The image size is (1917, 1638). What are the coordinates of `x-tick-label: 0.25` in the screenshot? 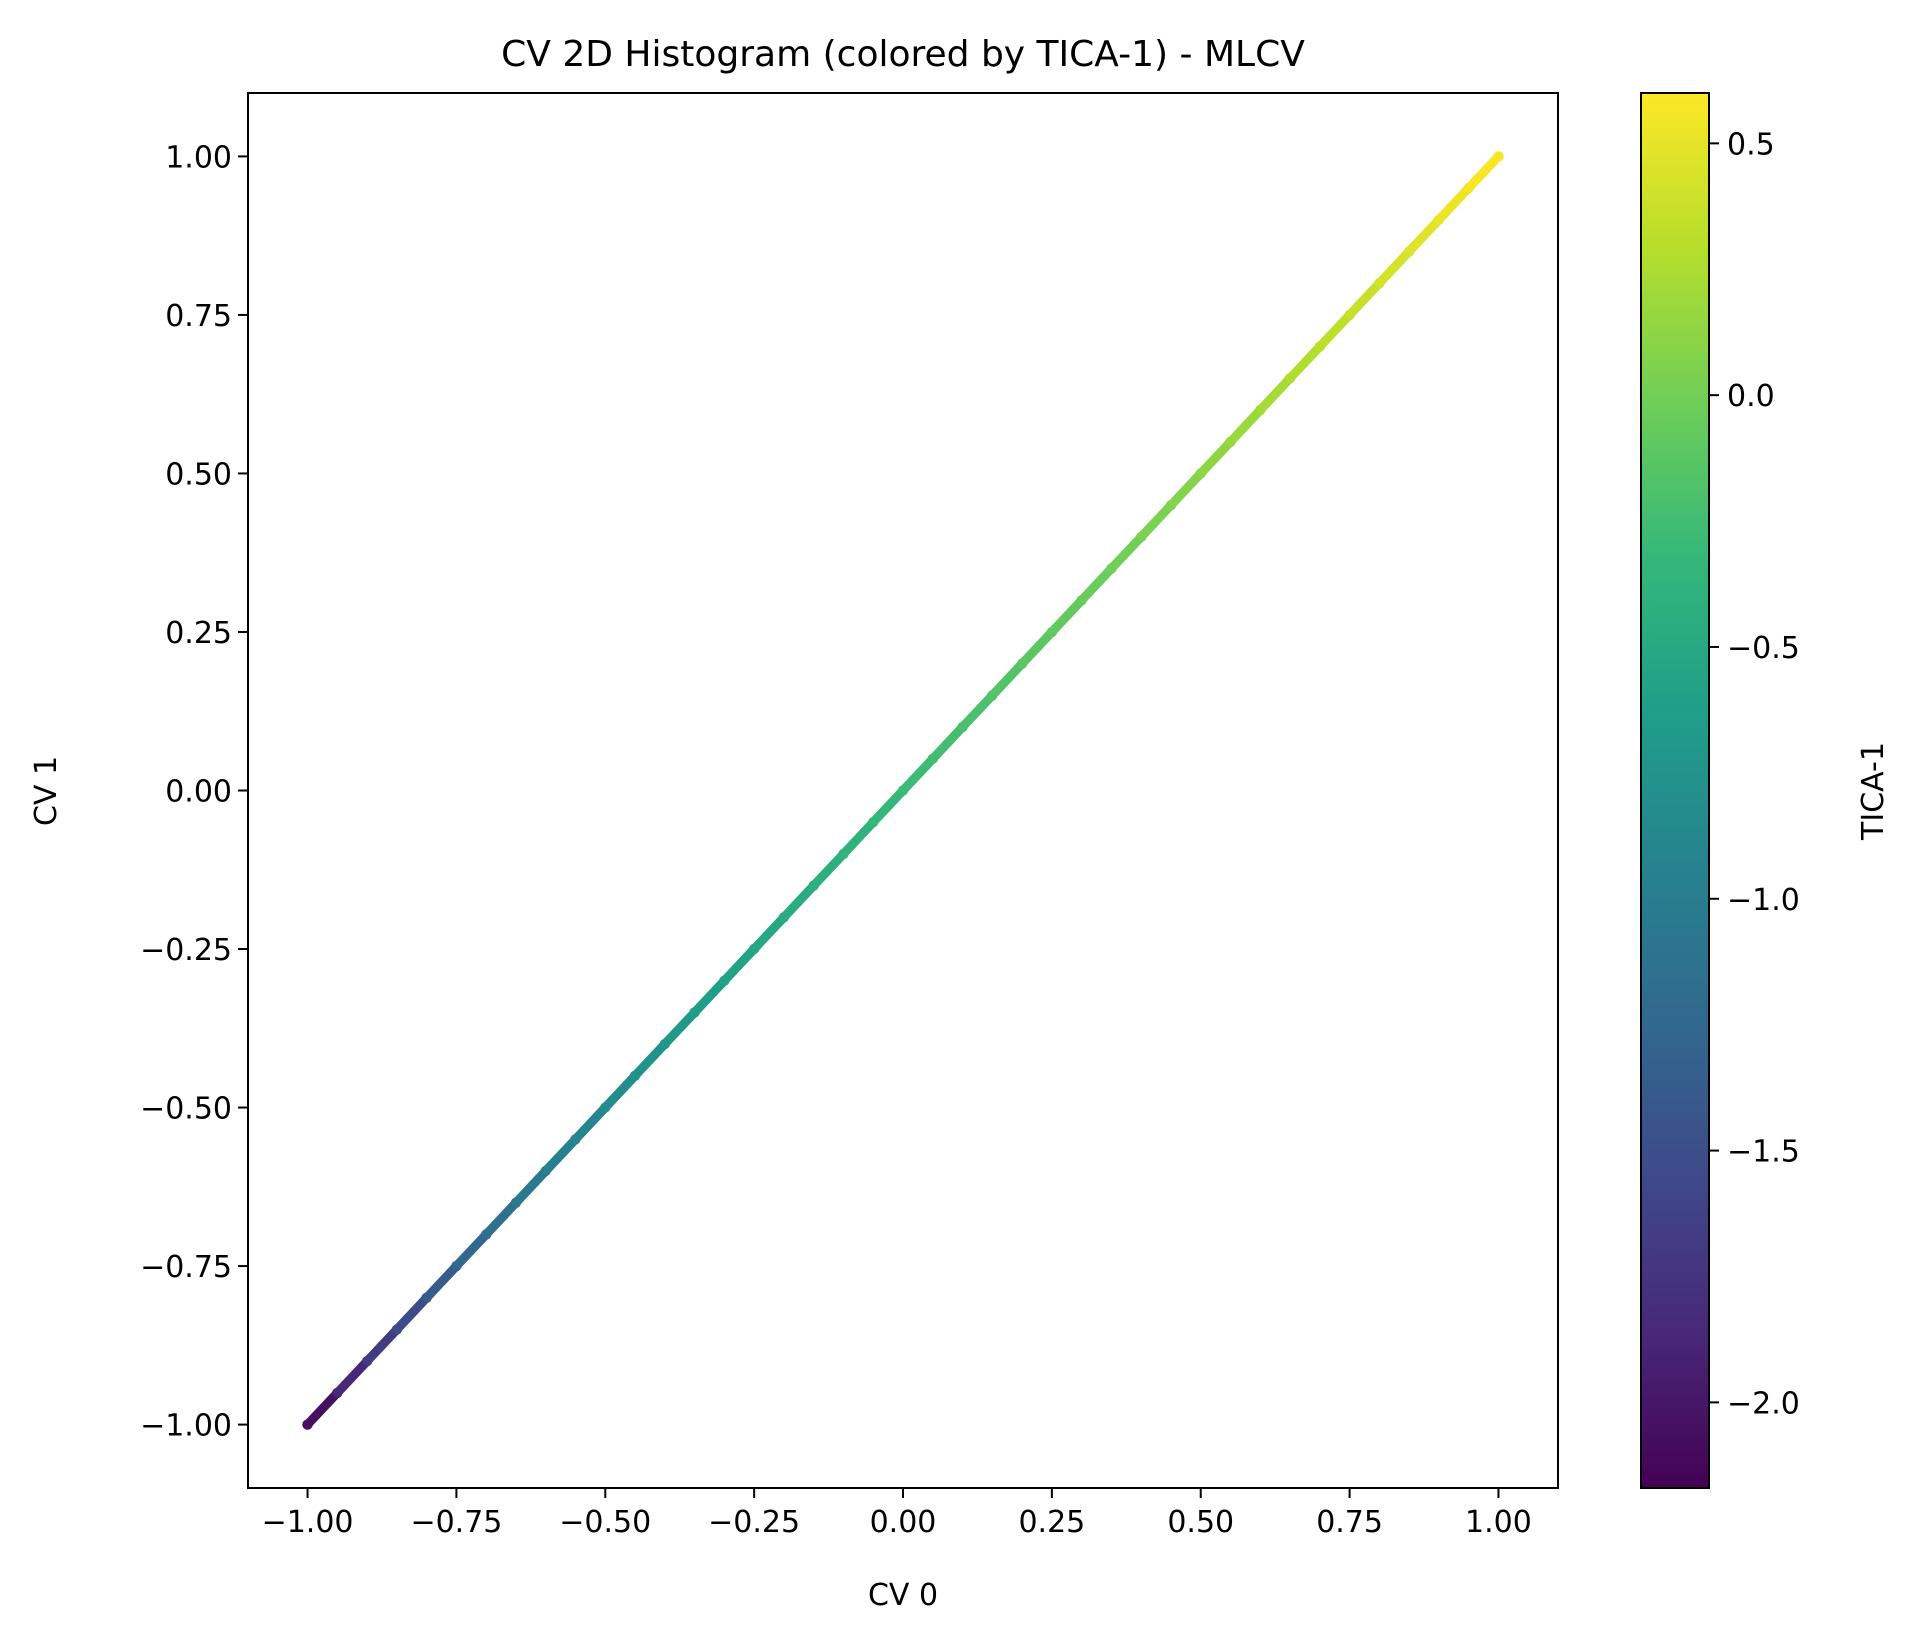 It's located at (1051, 1522).